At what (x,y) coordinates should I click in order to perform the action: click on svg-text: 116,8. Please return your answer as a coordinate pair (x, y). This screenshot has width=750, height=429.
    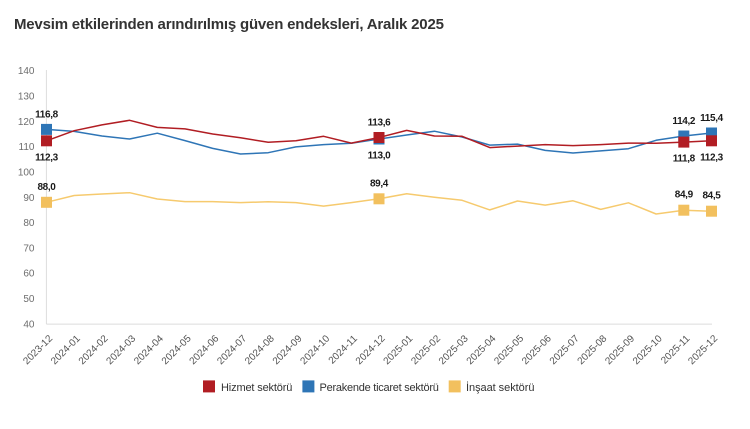
    Looking at the image, I should click on (47, 114).